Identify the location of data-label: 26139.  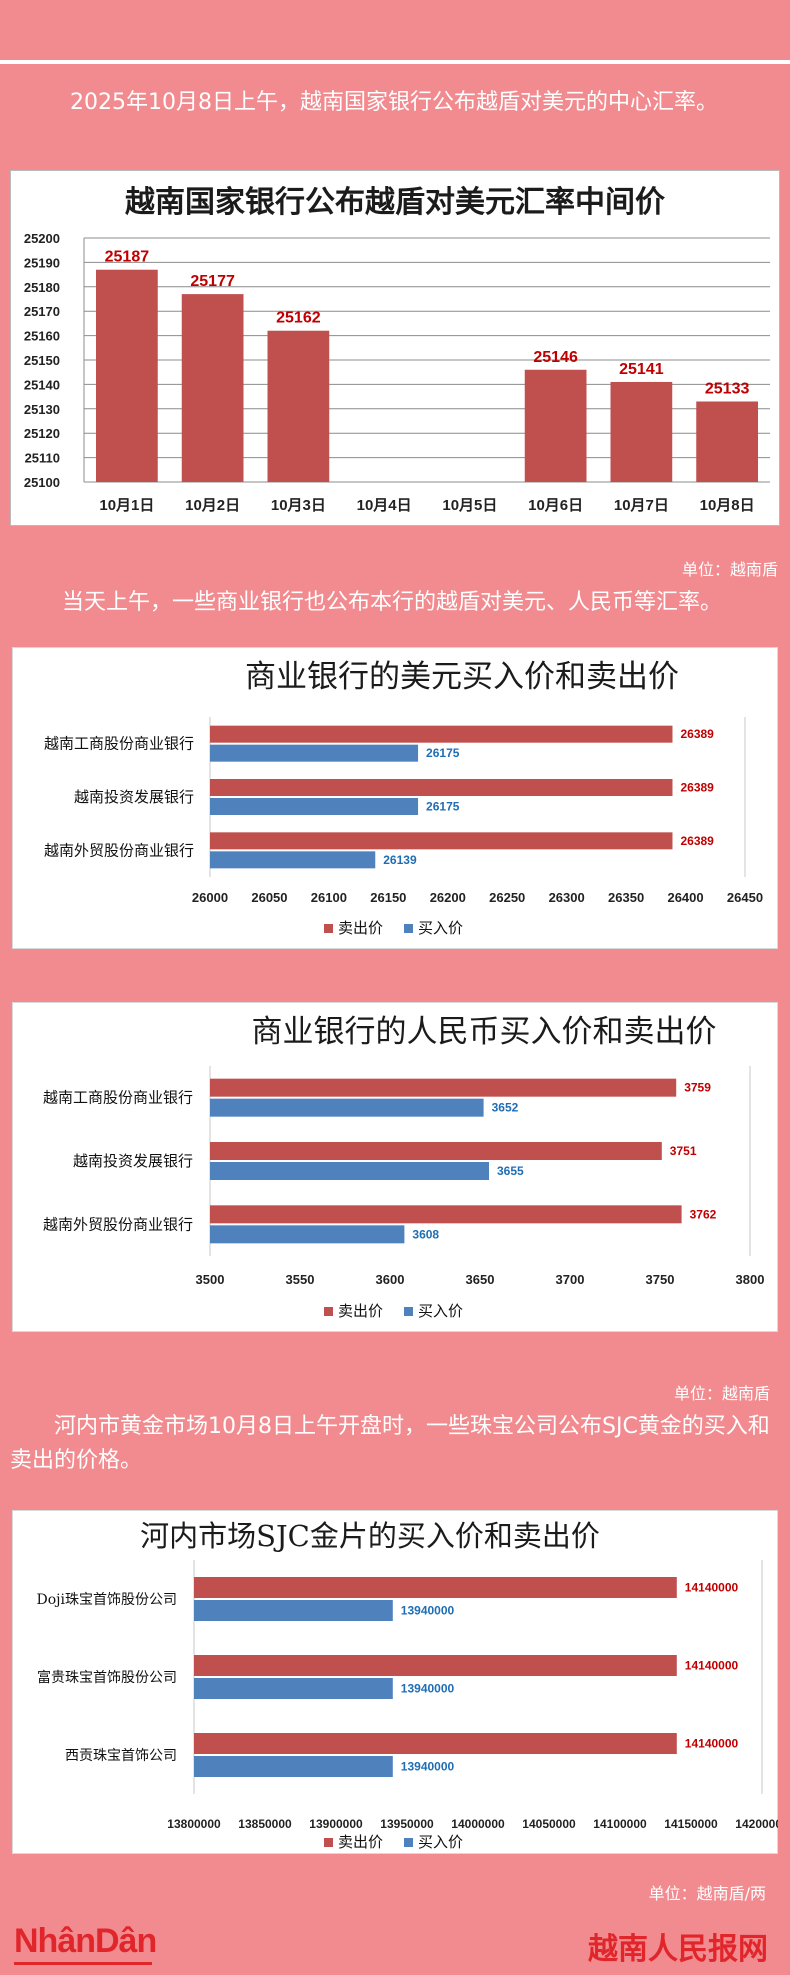
(400, 860).